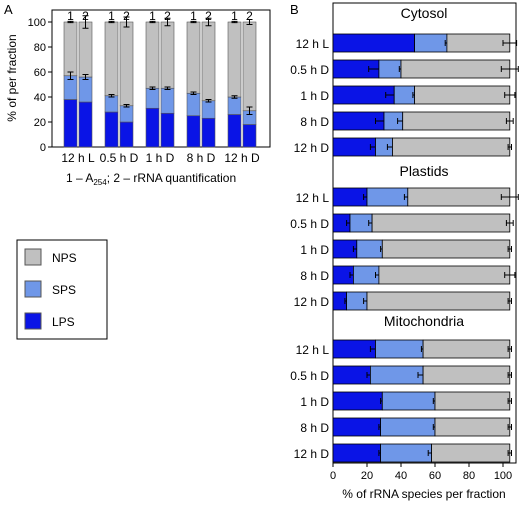 The width and height of the screenshot is (520, 506). I want to click on legend-swatch-nps, so click(33, 257).